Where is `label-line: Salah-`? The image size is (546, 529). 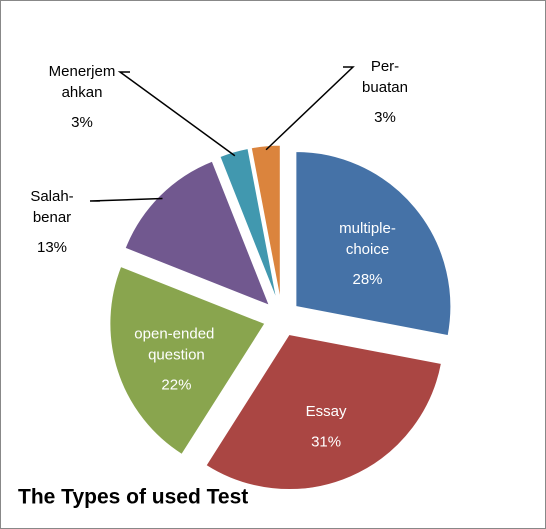
label-line: Salah- is located at coordinates (51, 196).